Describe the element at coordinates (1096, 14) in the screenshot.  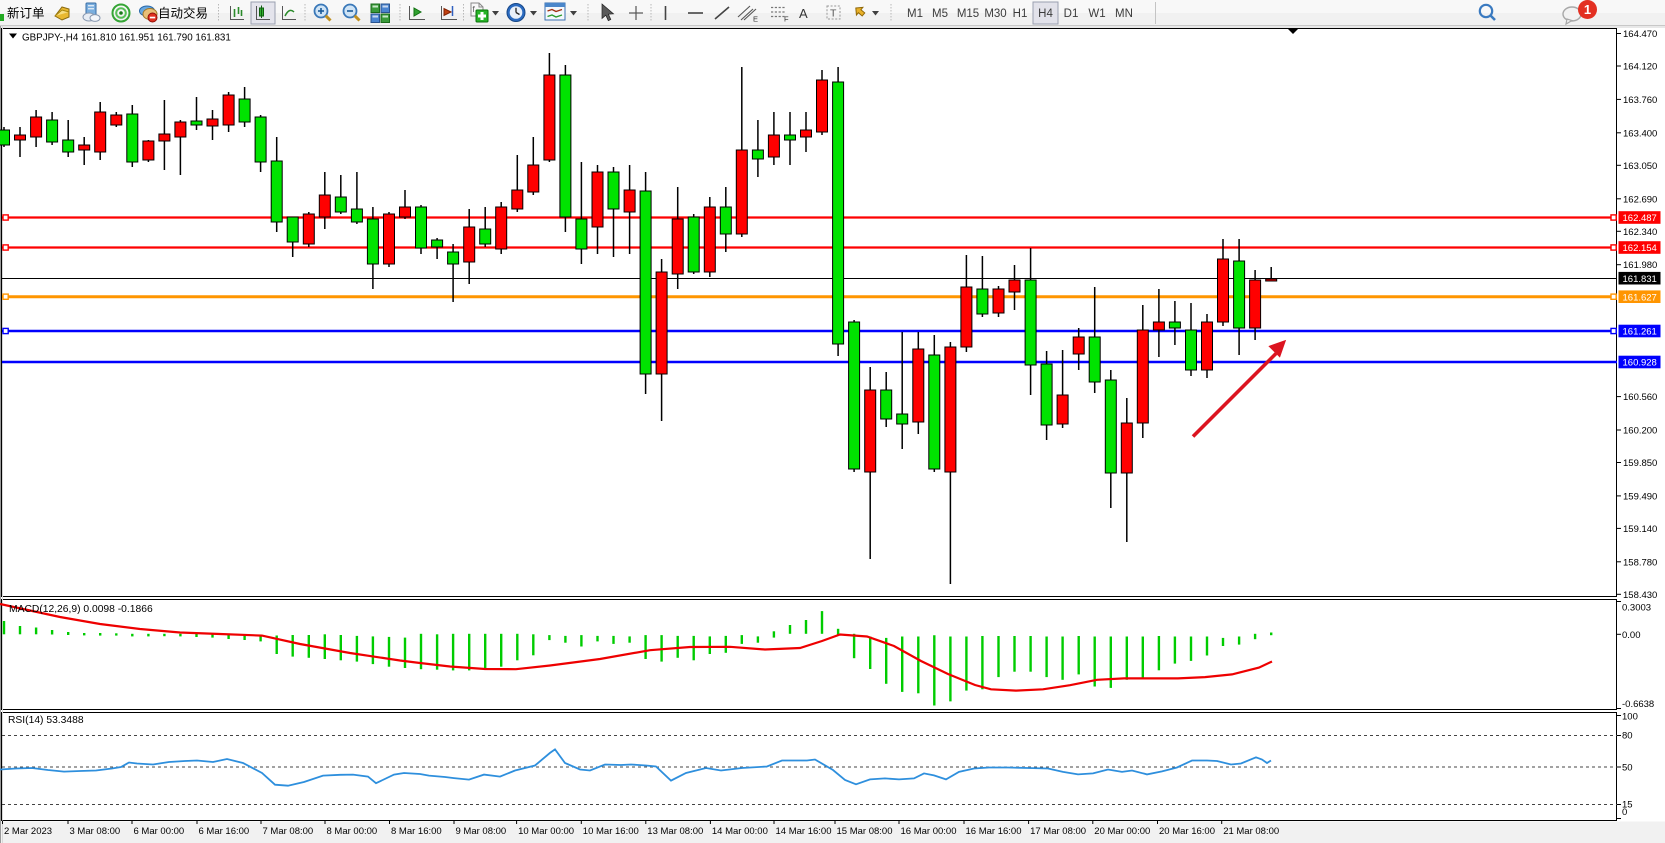
I see `svg-text: W1` at that location.